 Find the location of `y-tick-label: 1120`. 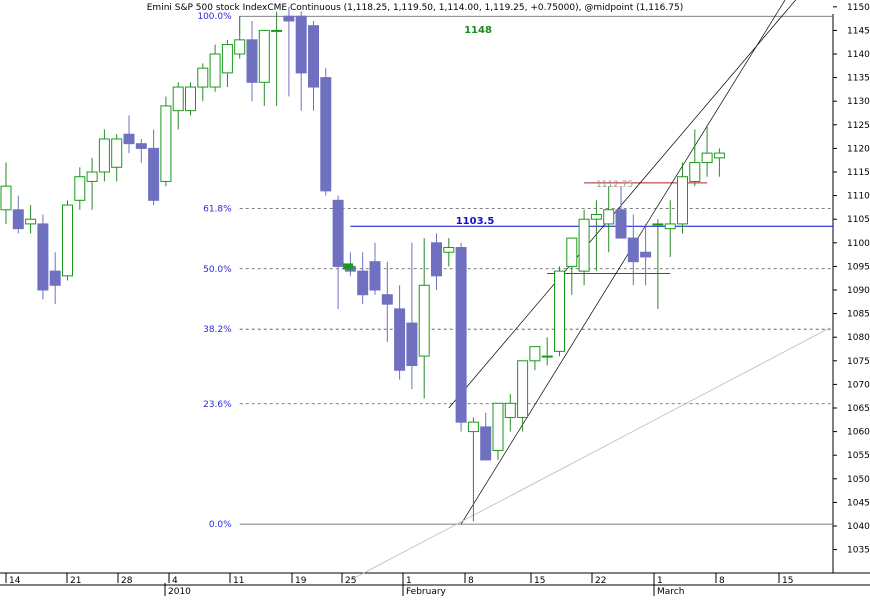

y-tick-label: 1120 is located at coordinates (858, 149).